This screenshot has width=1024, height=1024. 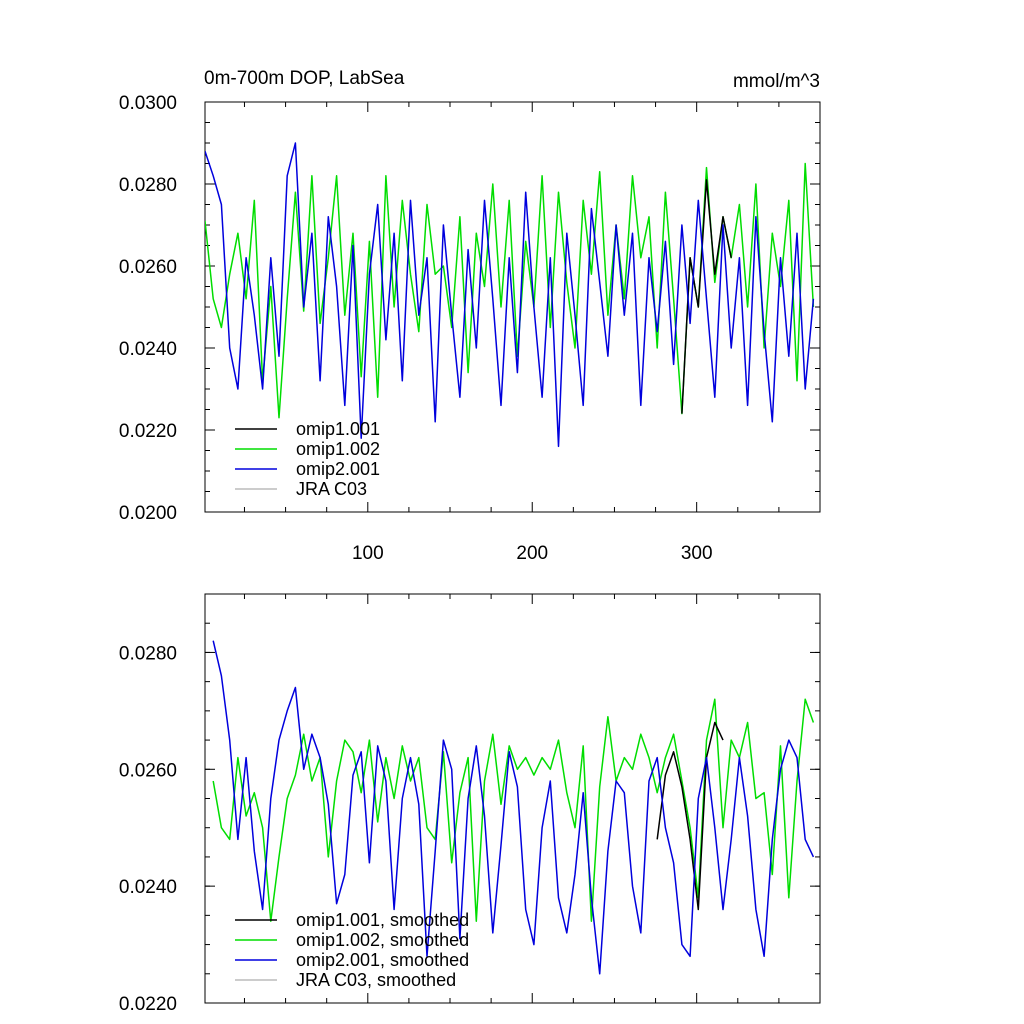 I want to click on legend-label: omip2.001, so click(x=338, y=469).